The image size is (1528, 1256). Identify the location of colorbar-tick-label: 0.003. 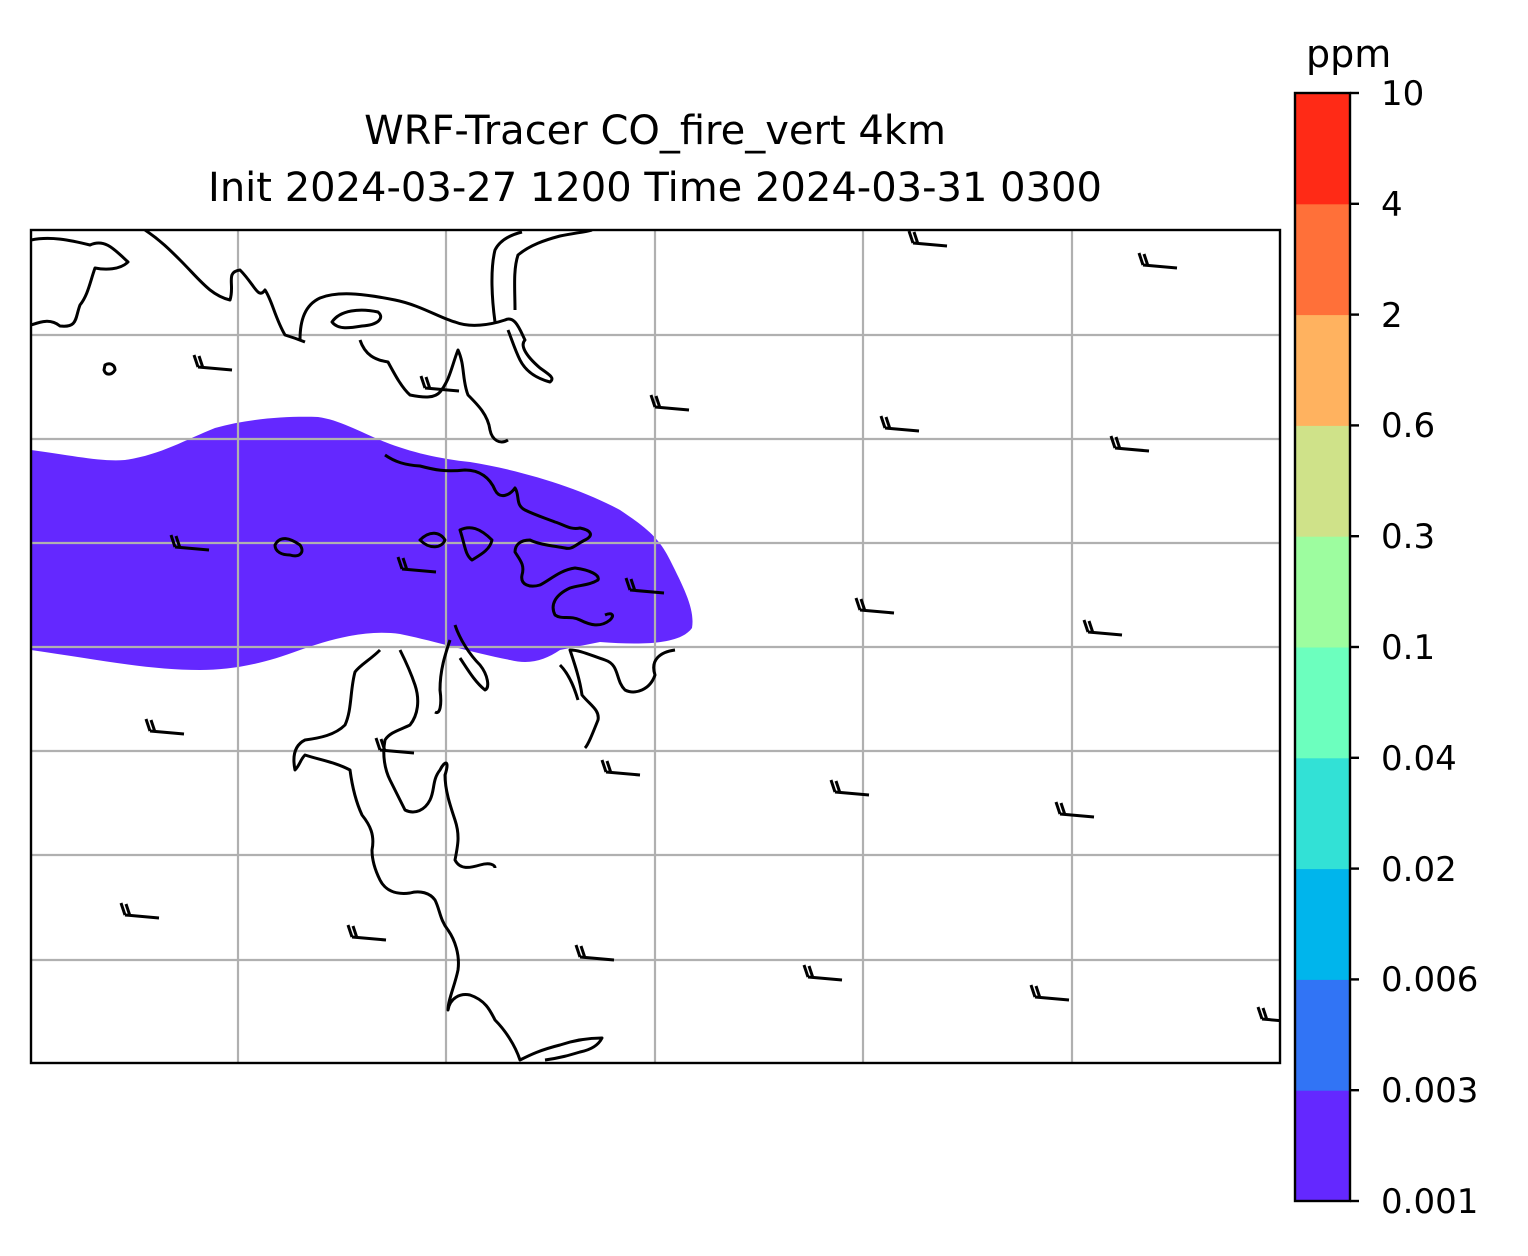
(1430, 1091).